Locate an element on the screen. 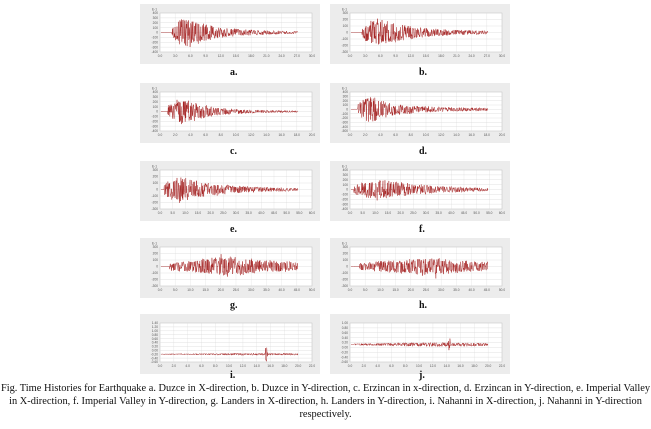 This screenshot has width=651, height=429. panel-label-j: j. is located at coordinates (422, 375).